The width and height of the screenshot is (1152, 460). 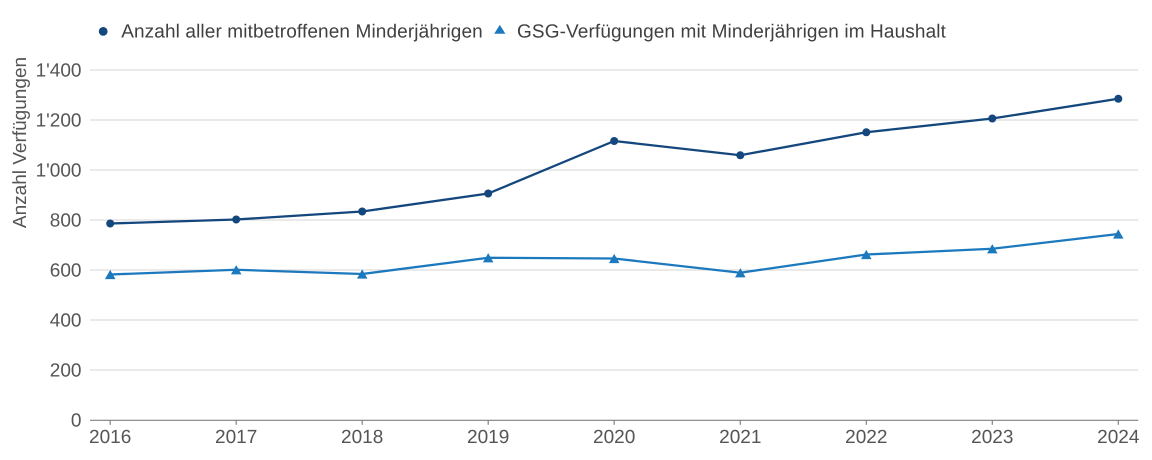 What do you see at coordinates (488, 437) in the screenshot?
I see `svg-text: 2019` at bounding box center [488, 437].